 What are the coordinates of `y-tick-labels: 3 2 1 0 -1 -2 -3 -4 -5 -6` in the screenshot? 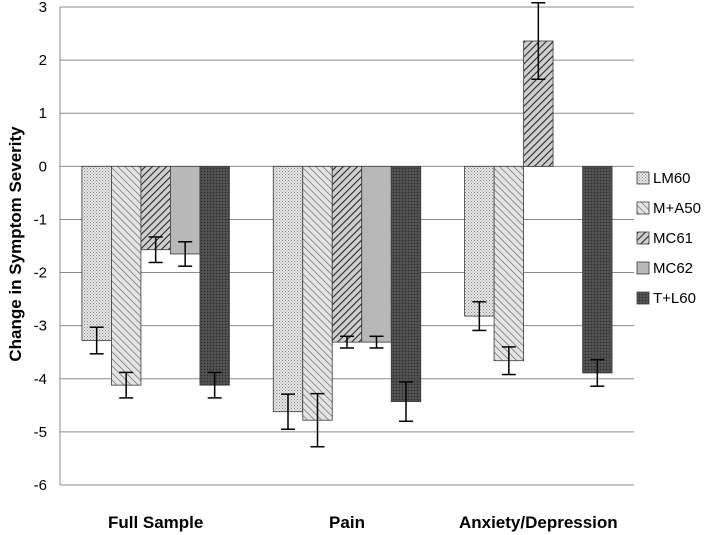 It's located at (40, 247).